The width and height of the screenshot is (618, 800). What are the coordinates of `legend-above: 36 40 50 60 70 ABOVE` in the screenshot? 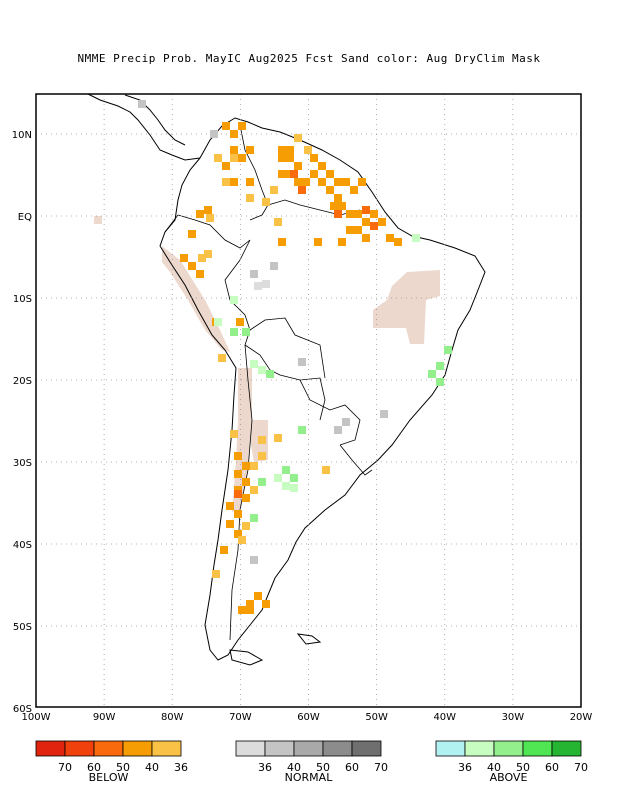 It's located at (511, 762).